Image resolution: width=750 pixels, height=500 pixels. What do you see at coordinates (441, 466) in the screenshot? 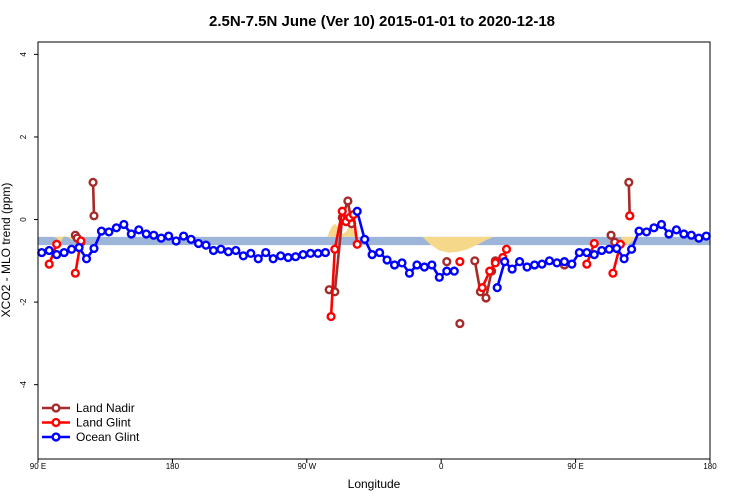
I see `x-tick-label: 0` at bounding box center [441, 466].